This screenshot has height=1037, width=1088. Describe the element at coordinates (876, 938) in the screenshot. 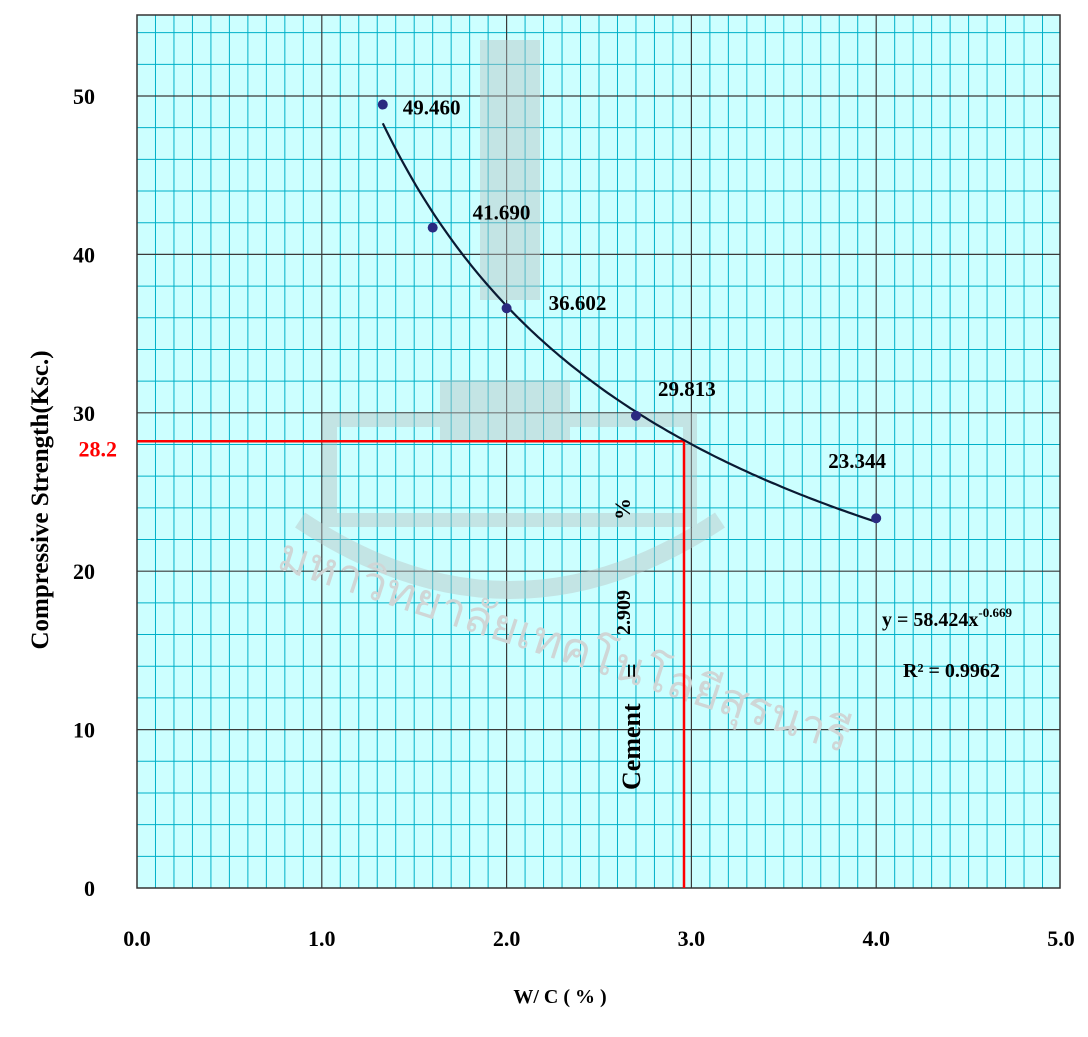

I see `x-tick-label: 4.0` at that location.